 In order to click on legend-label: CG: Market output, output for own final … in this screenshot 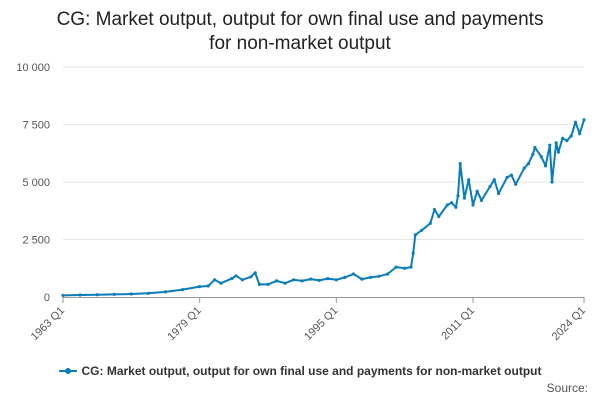, I will do `click(311, 371)`.